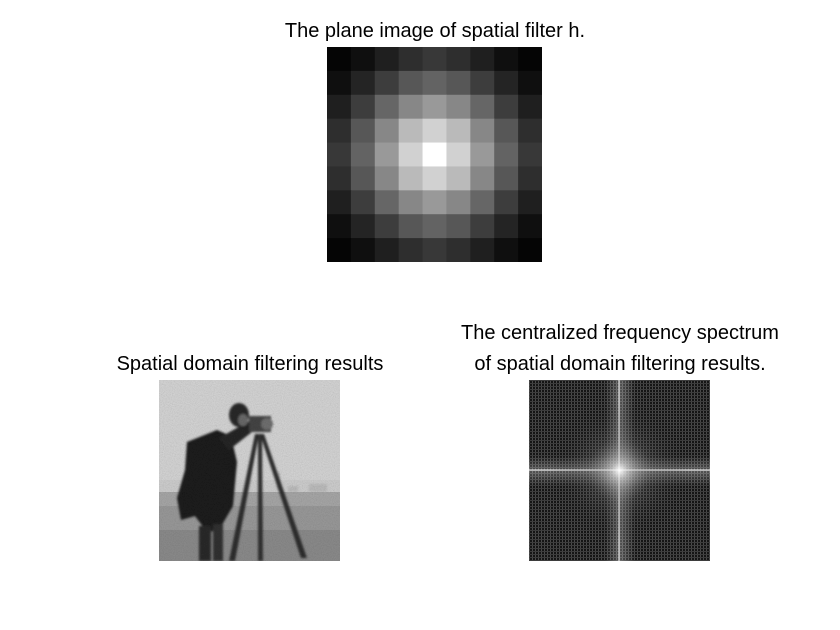 This screenshot has height=630, width=840. Describe the element at coordinates (620, 364) in the screenshot. I see `spectrum-title-line-2: of spatial domain filtering results.` at that location.